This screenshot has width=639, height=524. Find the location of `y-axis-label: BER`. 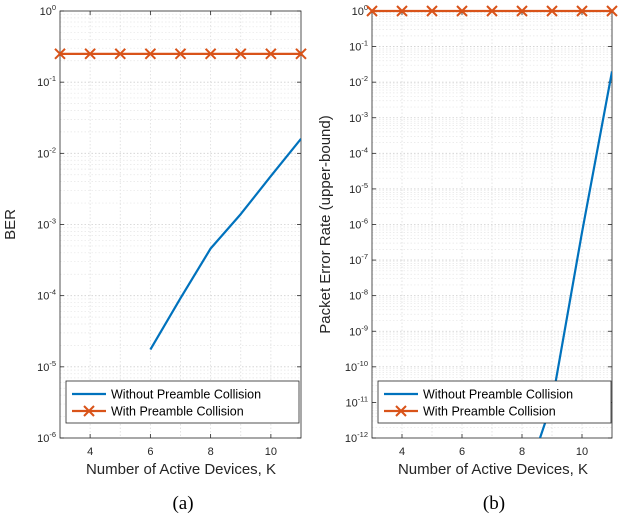

y-axis-label: BER is located at coordinates (10, 224).